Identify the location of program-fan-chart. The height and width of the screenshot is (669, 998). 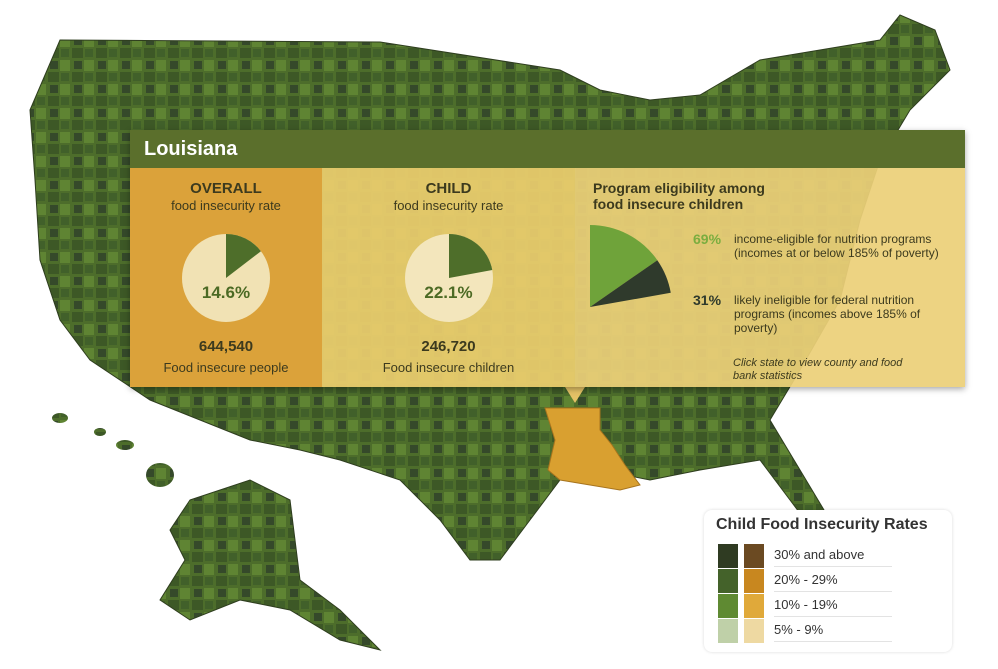
(630, 266).